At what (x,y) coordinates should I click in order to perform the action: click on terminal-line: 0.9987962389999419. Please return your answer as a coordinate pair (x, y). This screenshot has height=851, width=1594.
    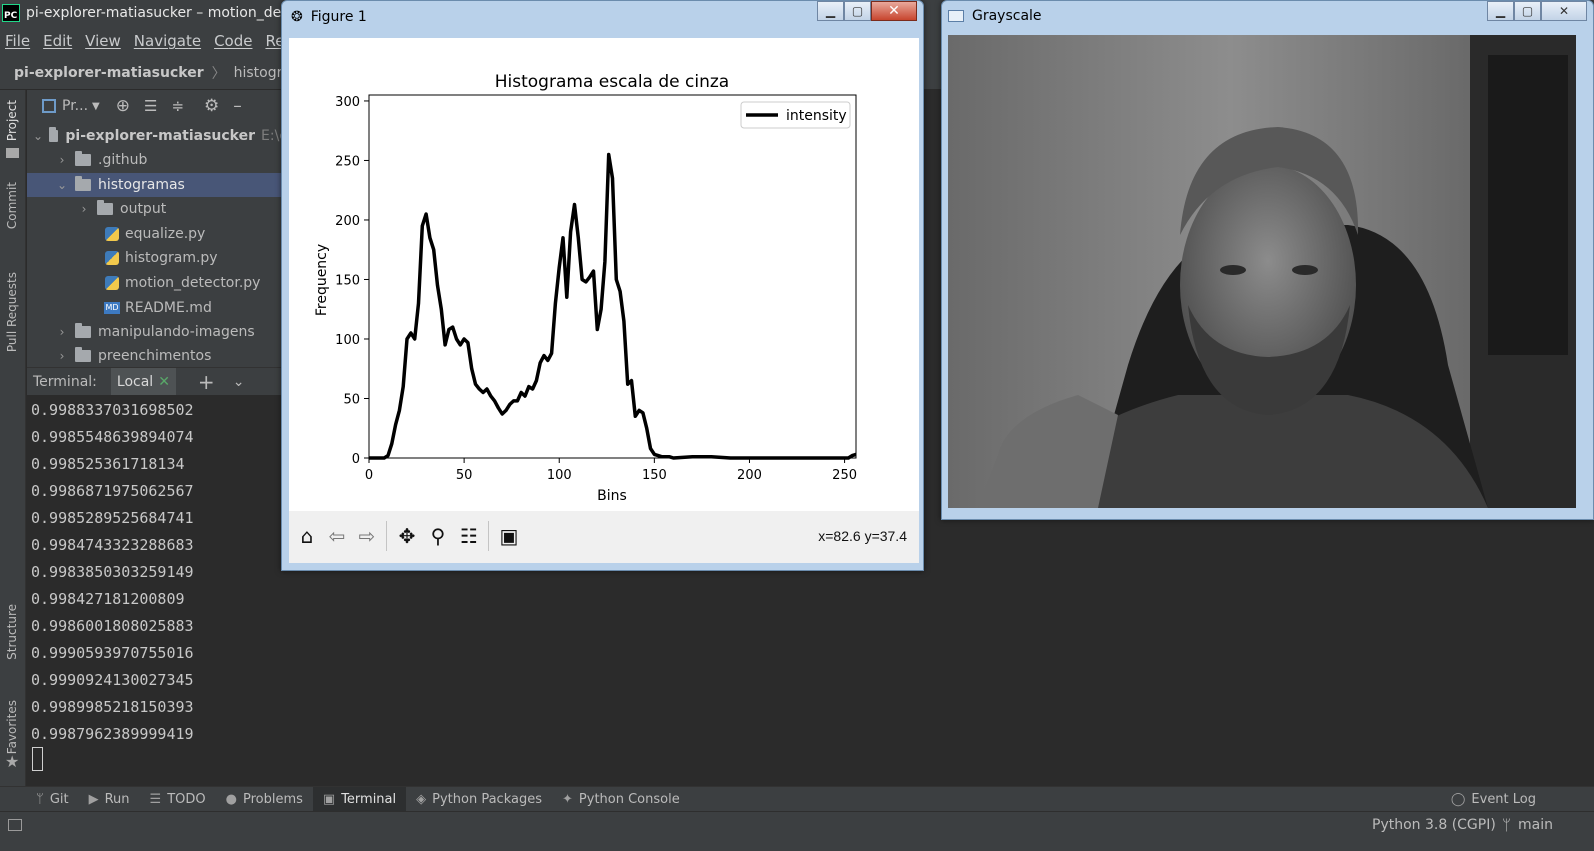
    Looking at the image, I should click on (112, 734).